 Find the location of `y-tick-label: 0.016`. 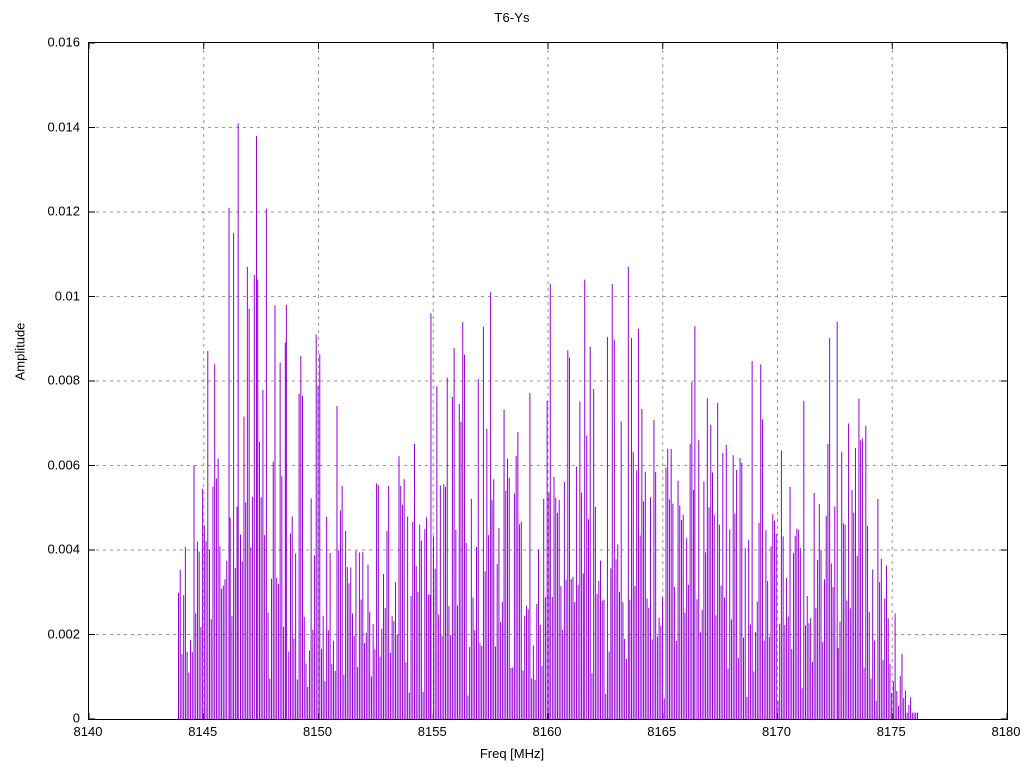

y-tick-label: 0.016 is located at coordinates (63, 42).